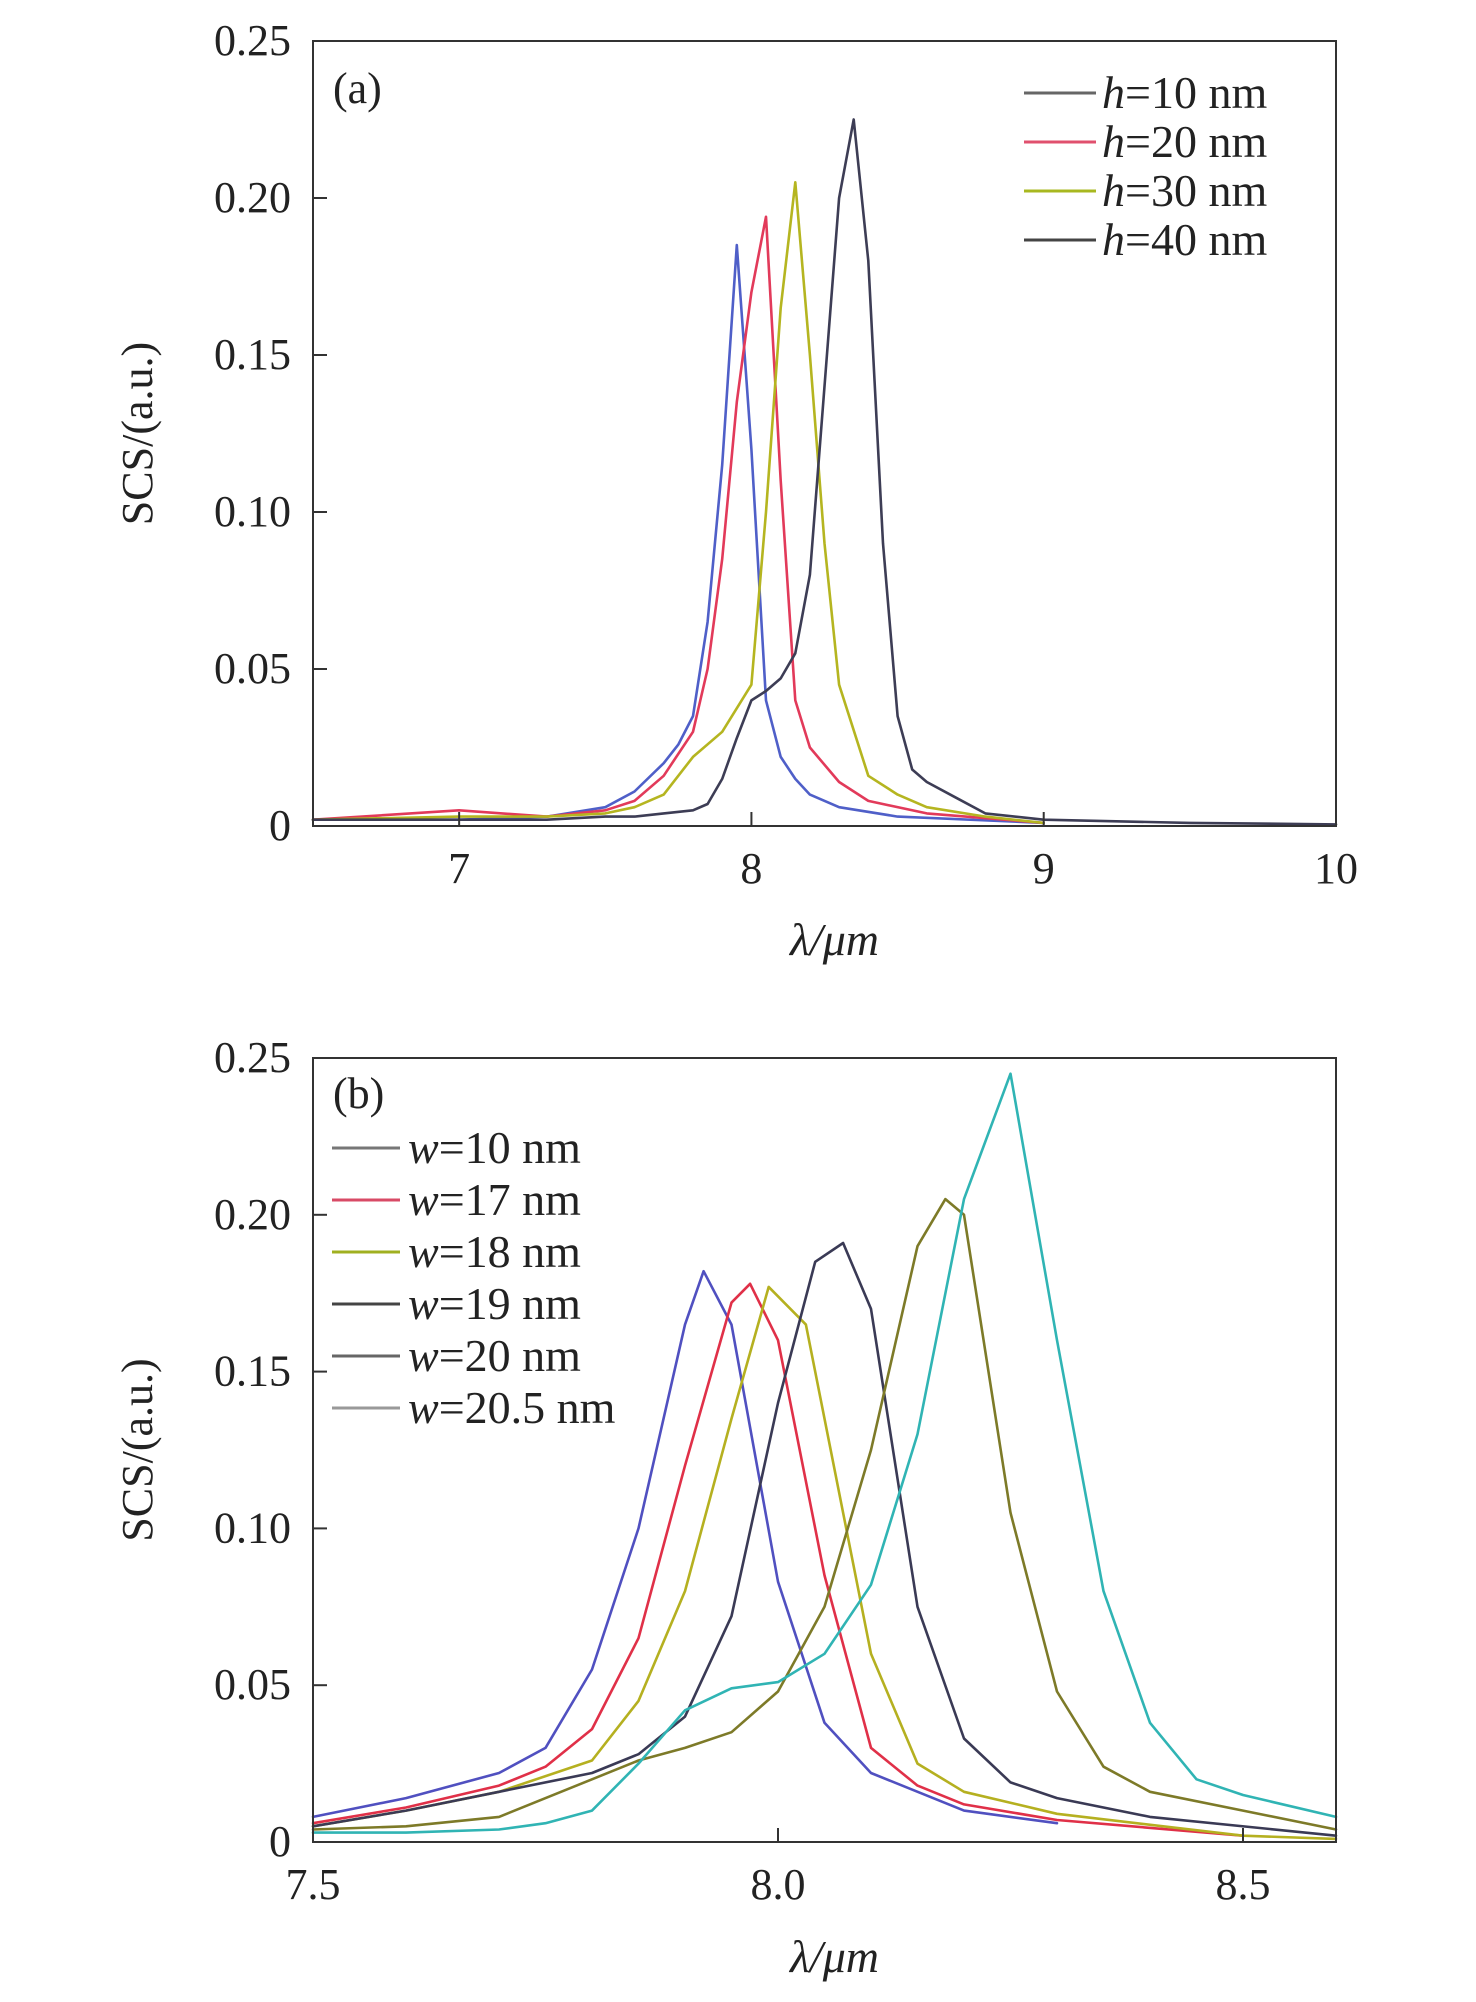 This screenshot has height=2002, width=1476. I want to click on panel-label: (a), so click(357, 88).